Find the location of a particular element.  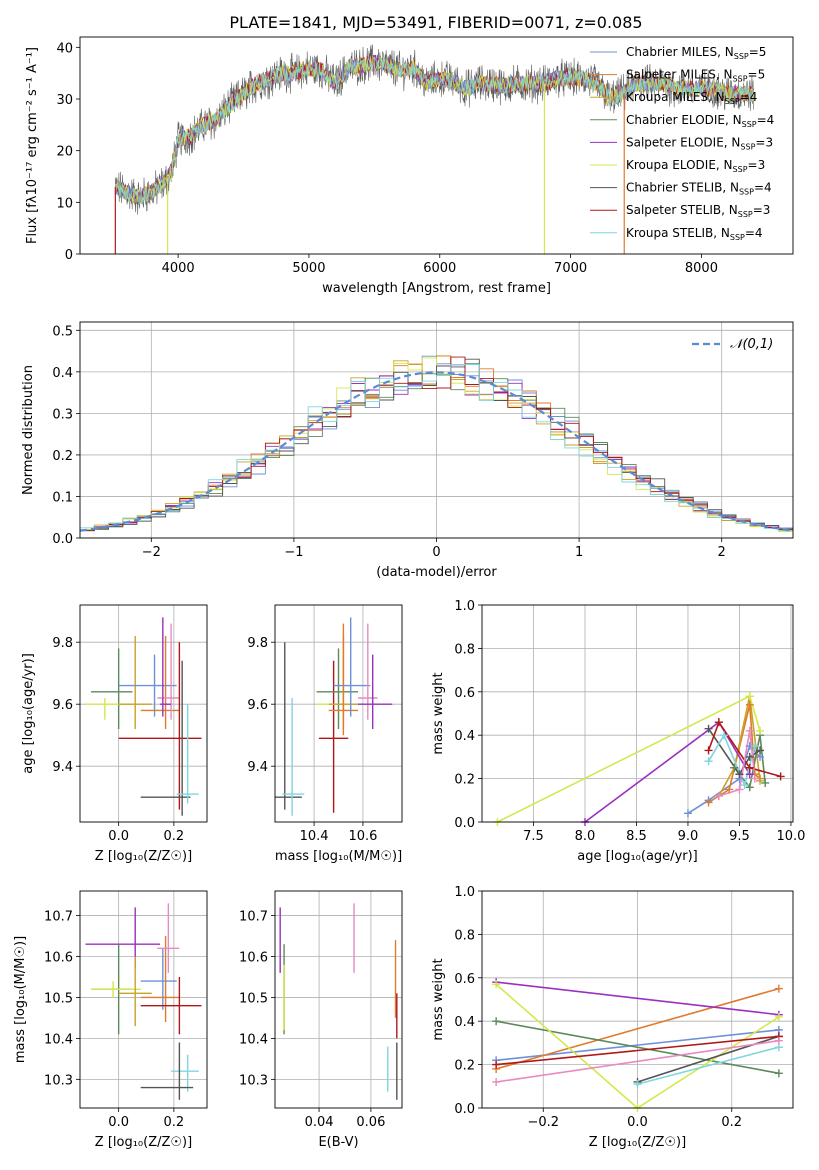

legend-label: Salpeter STELIB, NSSP=3 is located at coordinates (698, 211).